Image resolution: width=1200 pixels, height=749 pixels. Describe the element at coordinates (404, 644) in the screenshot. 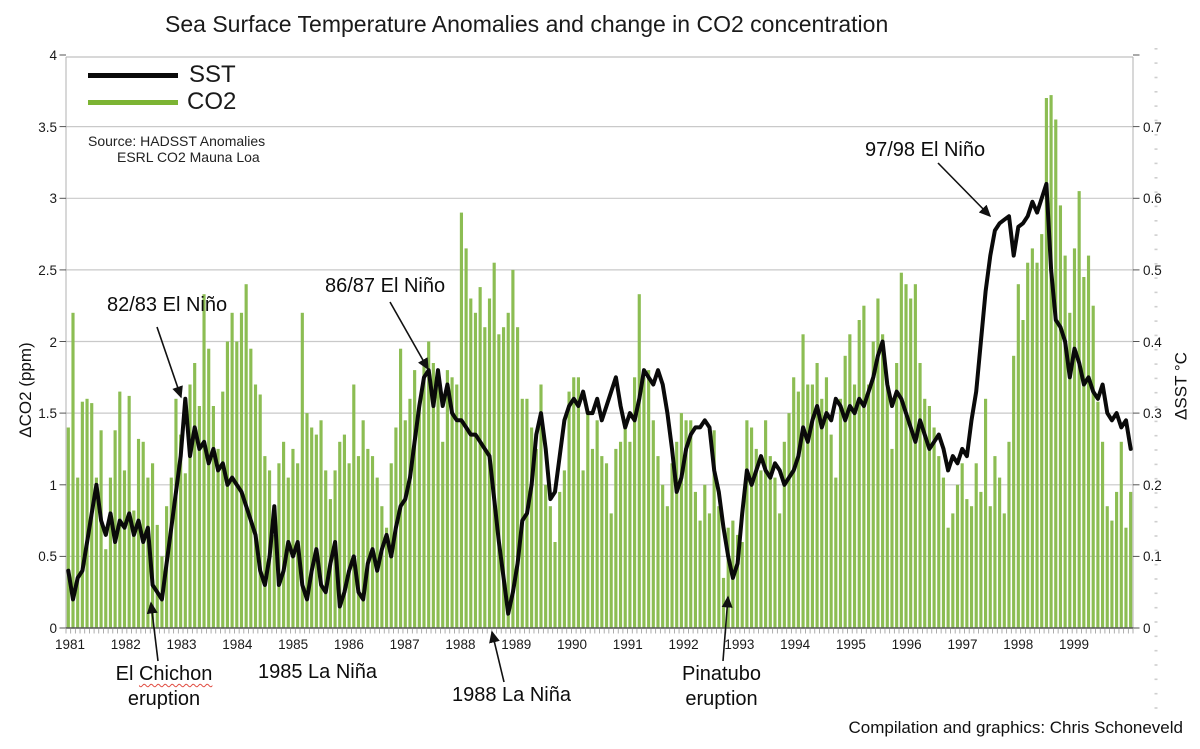

I see `x-axis-year-label: 1987` at that location.